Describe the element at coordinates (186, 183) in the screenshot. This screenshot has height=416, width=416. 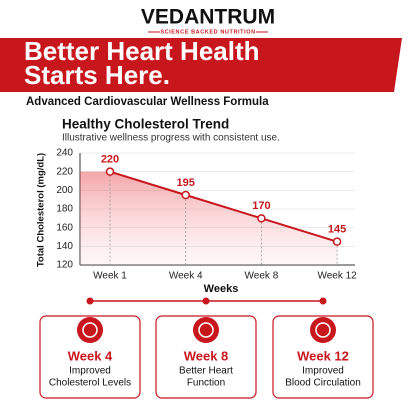
I see `data-label: 195` at that location.